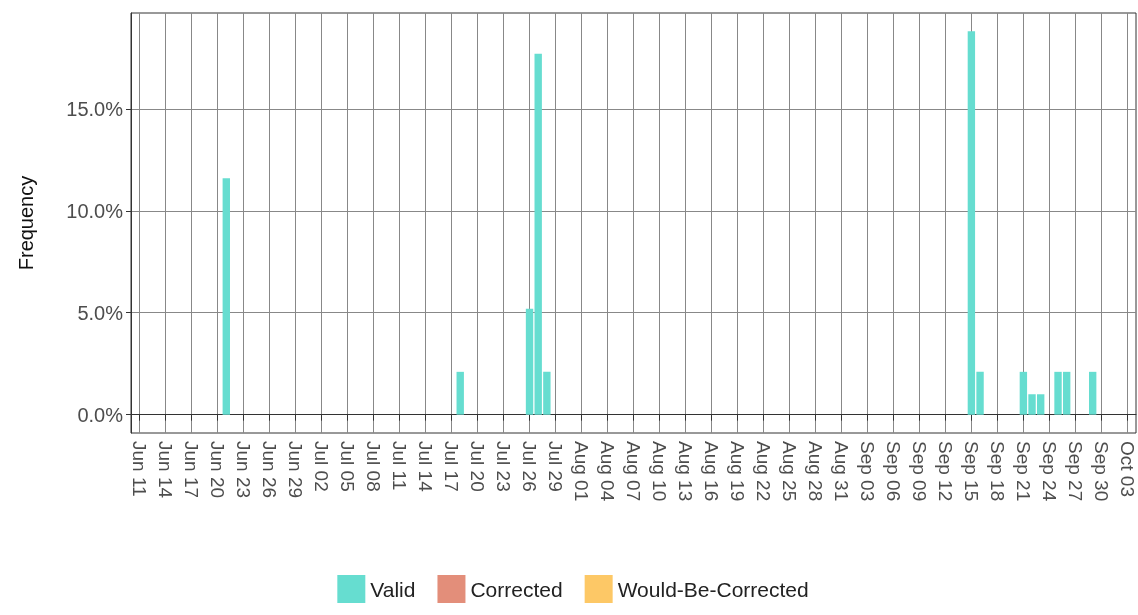 The image size is (1138, 615). Describe the element at coordinates (322, 466) in the screenshot. I see `x-tick-label: Jul 02` at that location.